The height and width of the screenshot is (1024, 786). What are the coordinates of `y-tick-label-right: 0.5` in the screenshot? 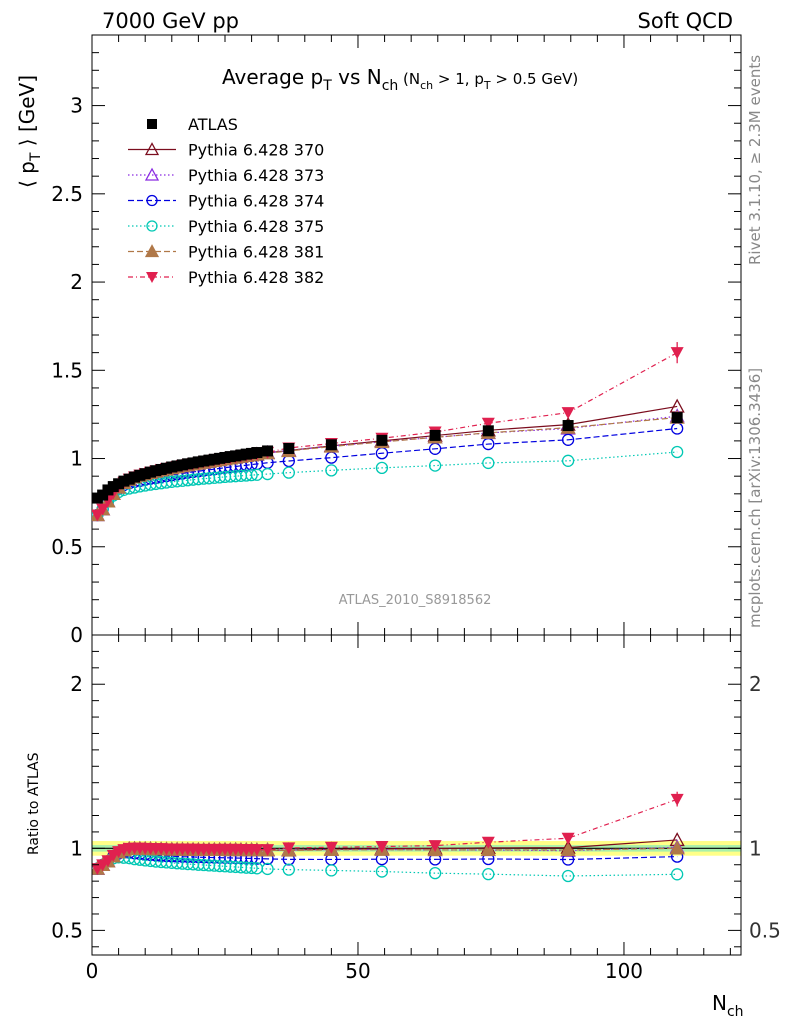 It's located at (765, 930).